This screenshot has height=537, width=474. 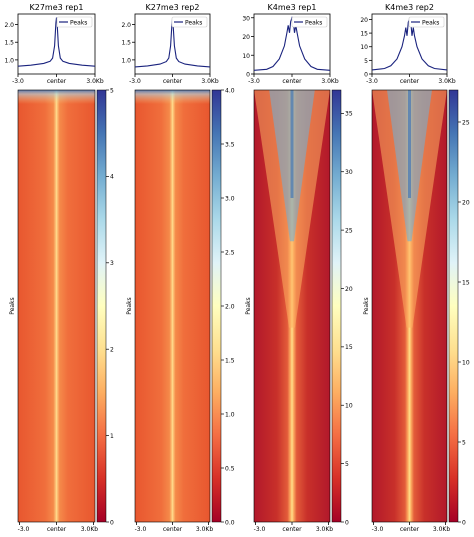 I want to click on colorbar-tick-label: 1, so click(x=112, y=436).